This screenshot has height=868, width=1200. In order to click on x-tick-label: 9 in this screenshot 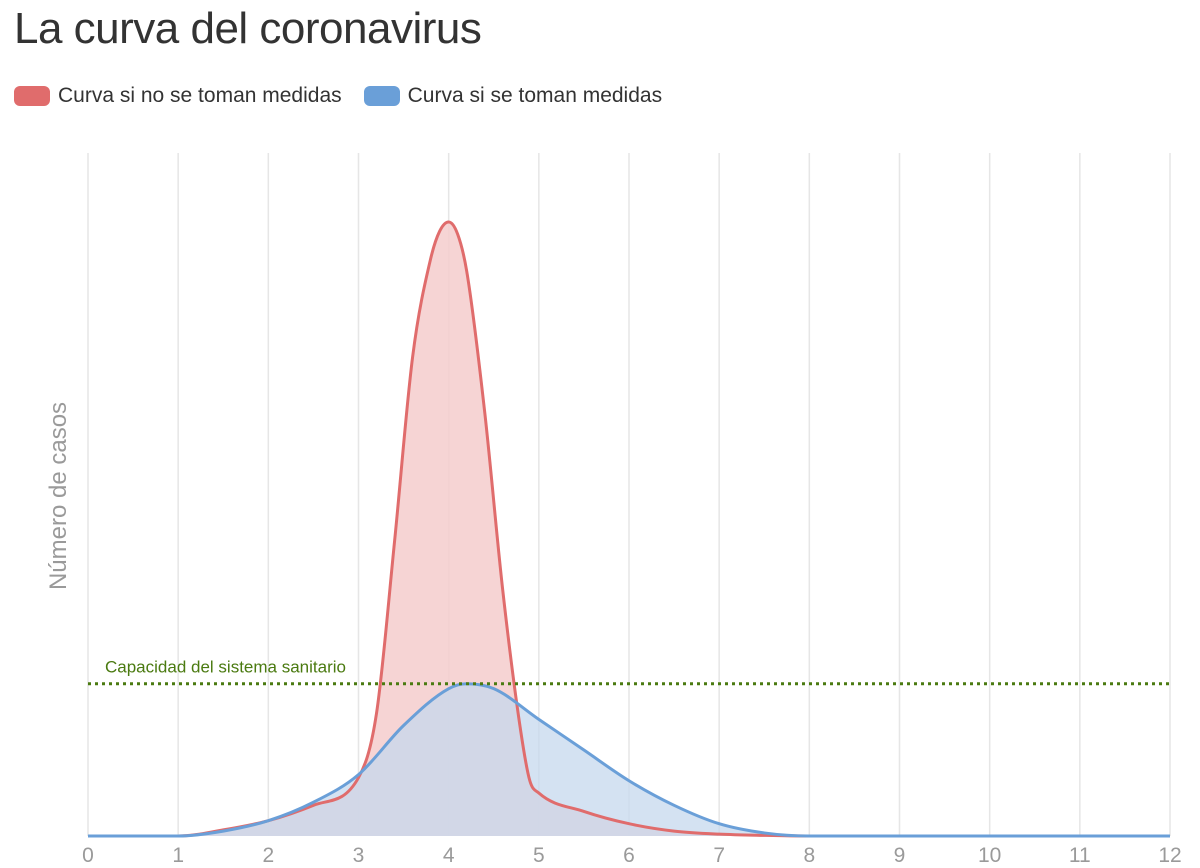, I will do `click(900, 855)`.